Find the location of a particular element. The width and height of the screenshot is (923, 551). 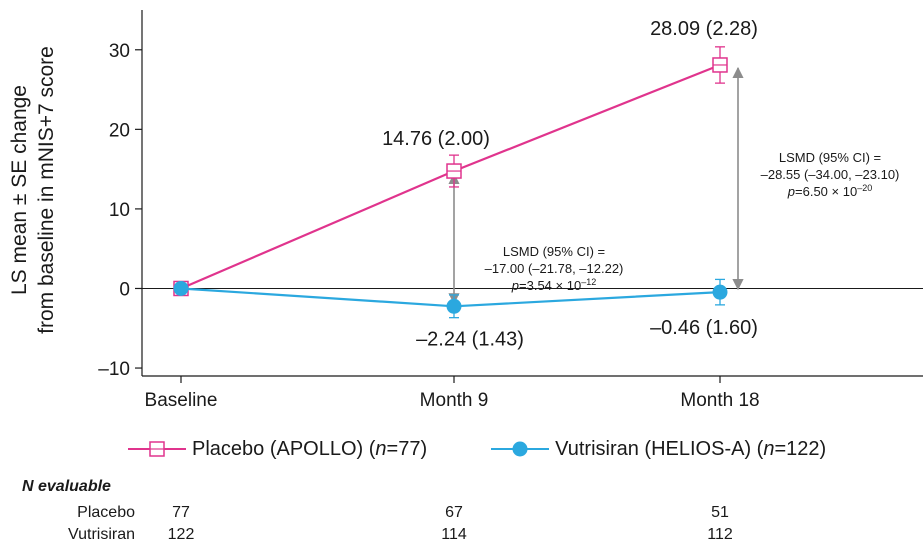

y-tick-label: 30 is located at coordinates (119, 51).